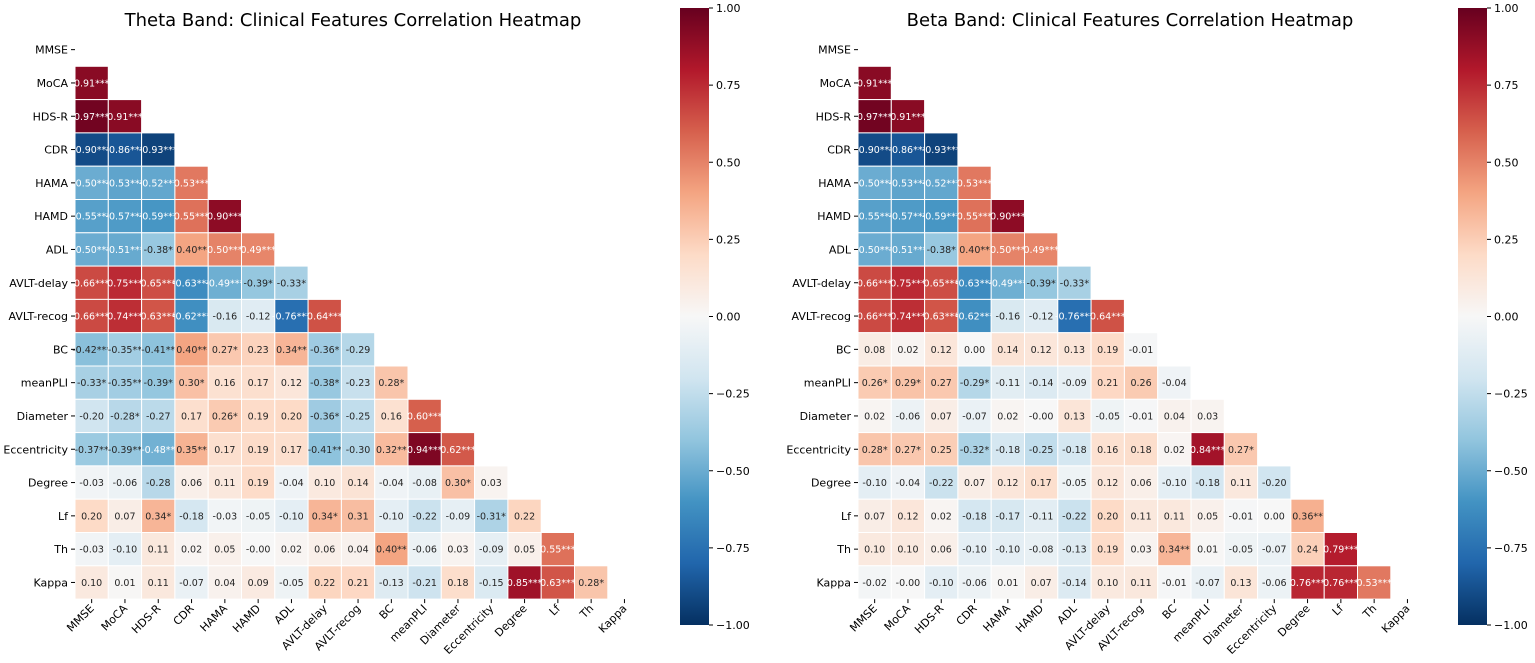 This screenshot has width=1535, height=663. What do you see at coordinates (60, 549) in the screenshot?
I see `y-tick-label: Th` at bounding box center [60, 549].